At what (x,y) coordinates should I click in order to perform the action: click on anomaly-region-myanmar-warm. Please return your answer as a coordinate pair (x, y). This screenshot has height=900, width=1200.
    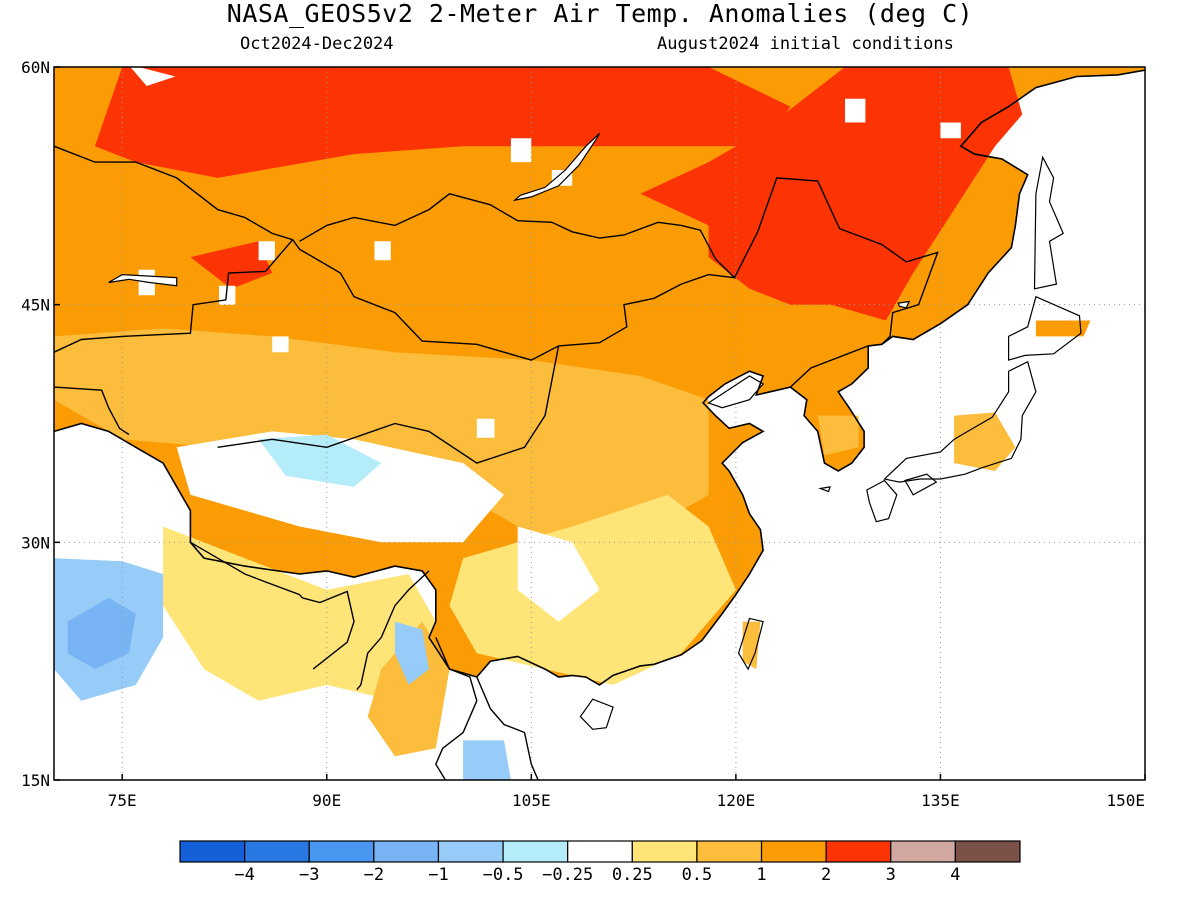
    Looking at the image, I should click on (408, 689).